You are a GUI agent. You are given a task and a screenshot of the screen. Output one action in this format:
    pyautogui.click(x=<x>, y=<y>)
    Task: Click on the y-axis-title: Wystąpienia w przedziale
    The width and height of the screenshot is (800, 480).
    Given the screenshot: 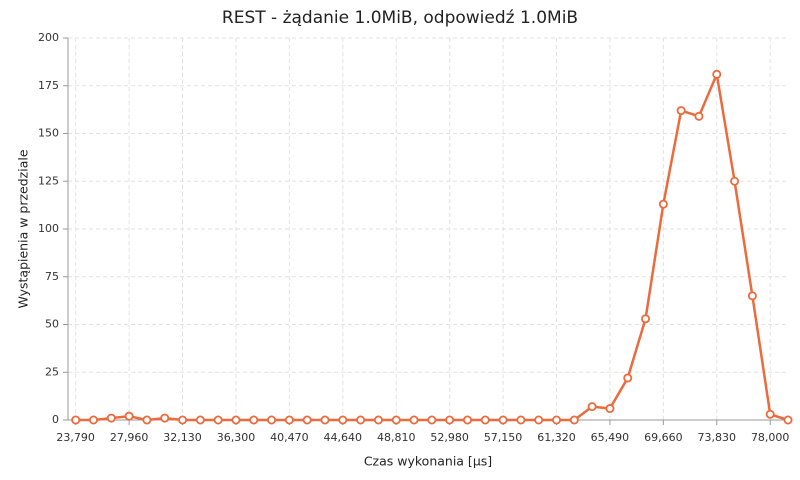 What is the action you would take?
    pyautogui.click(x=23, y=228)
    